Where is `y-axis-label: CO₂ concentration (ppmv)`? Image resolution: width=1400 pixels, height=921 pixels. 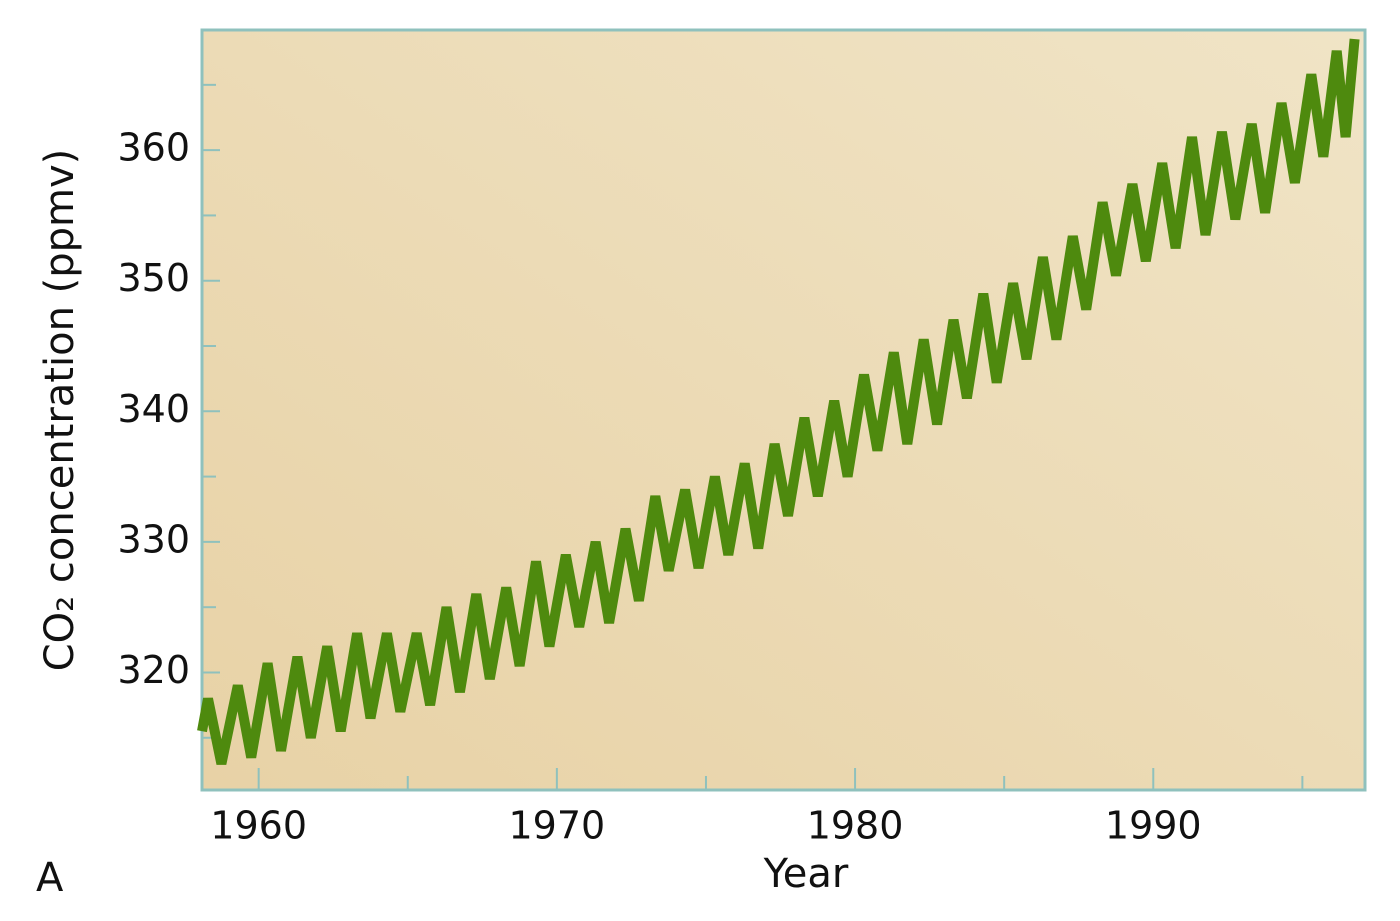
y-axis-label: CO₂ concentration (ppmv) is located at coordinates (60, 410).